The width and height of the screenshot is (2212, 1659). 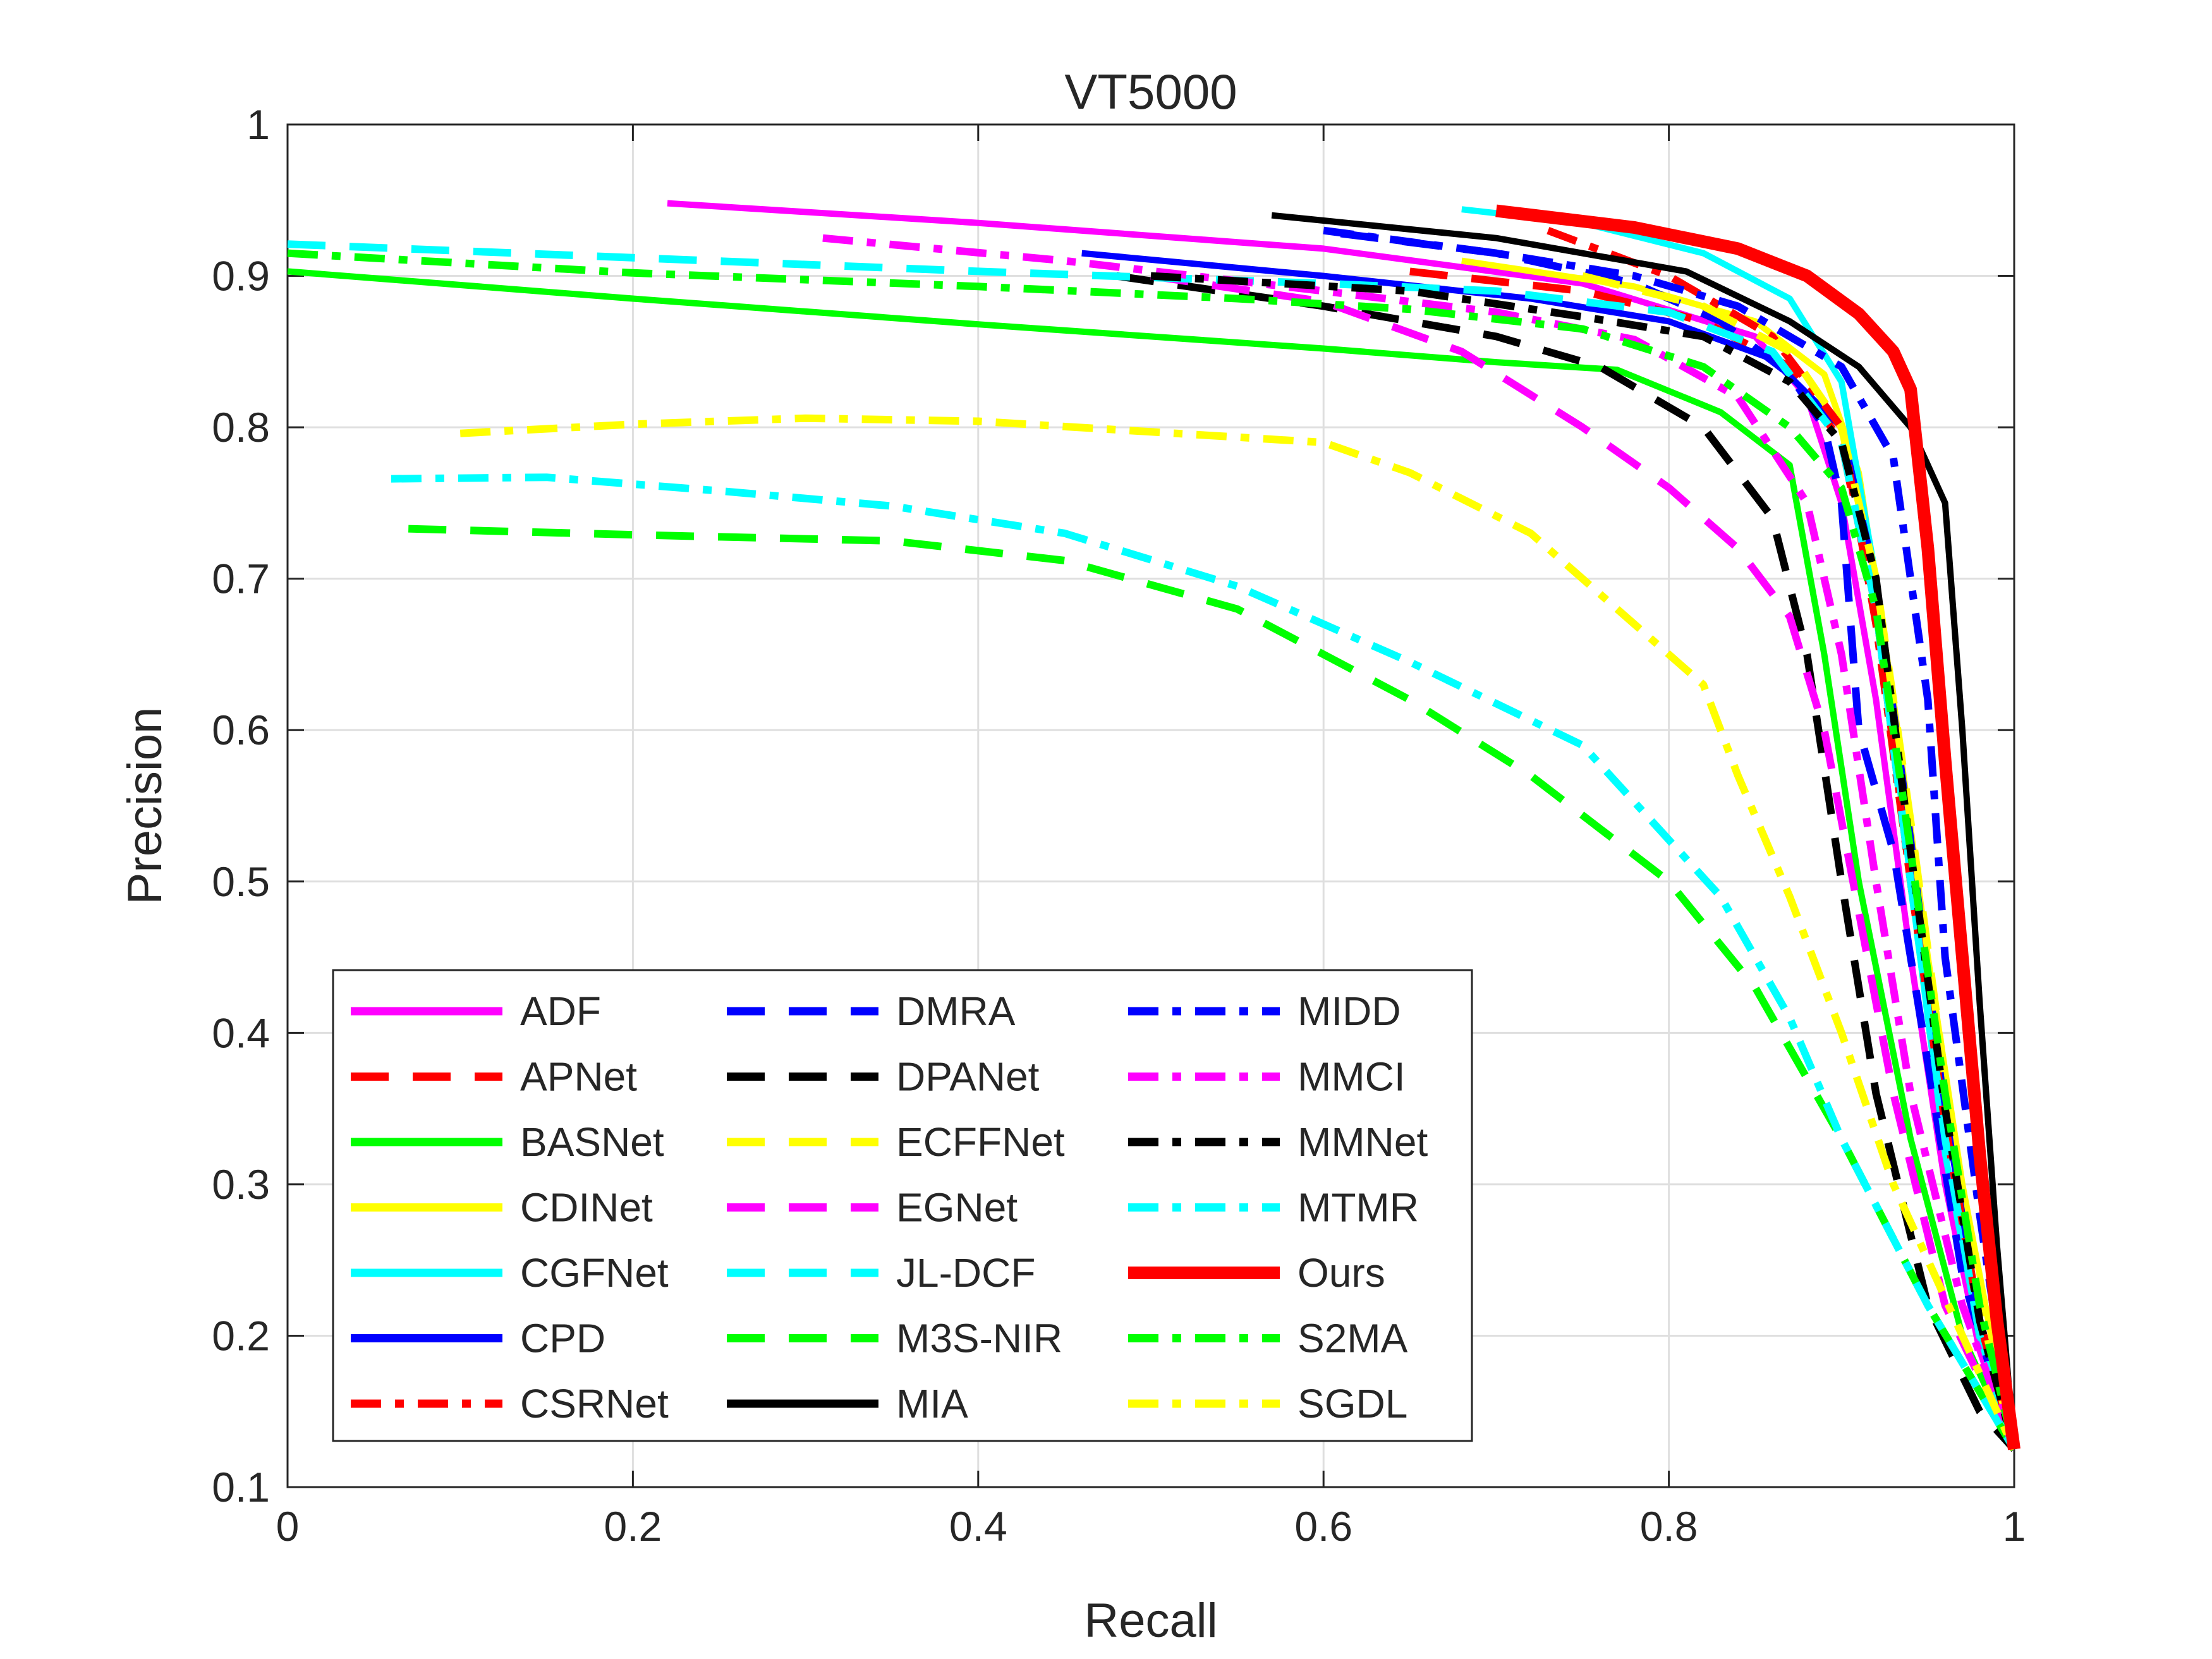 I want to click on legend-label-egnet: EGNet, so click(x=957, y=1208).